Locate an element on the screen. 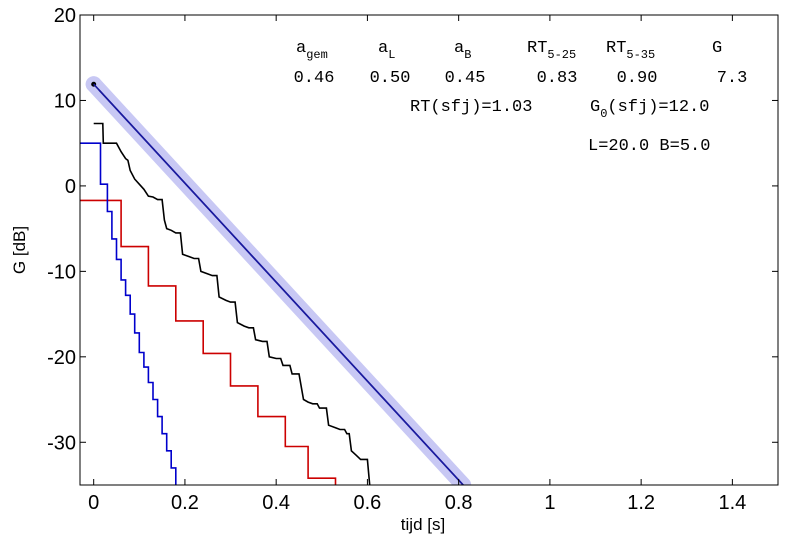 This screenshot has height=550, width=800. annotation-header: RT5-35 is located at coordinates (630, 50).